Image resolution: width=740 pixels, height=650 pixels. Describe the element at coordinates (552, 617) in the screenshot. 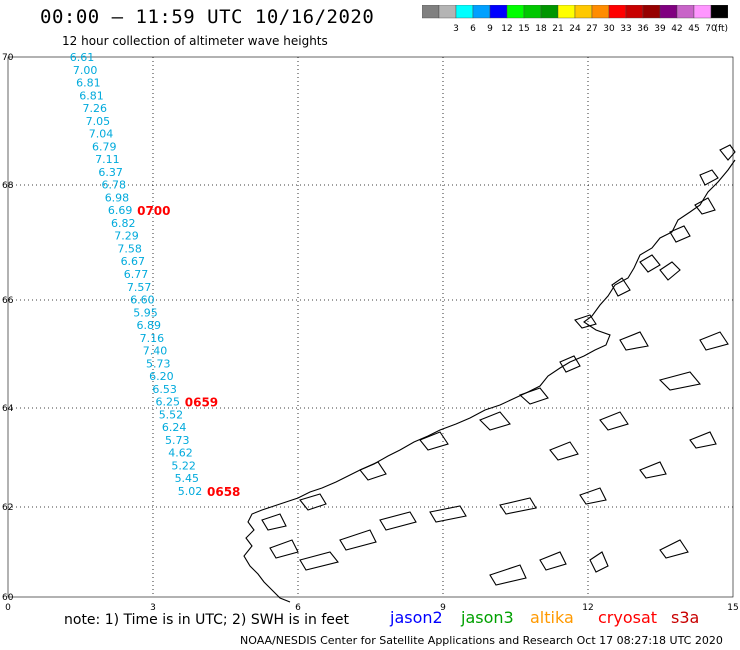

I see `satellite-legend-altika: altika` at that location.